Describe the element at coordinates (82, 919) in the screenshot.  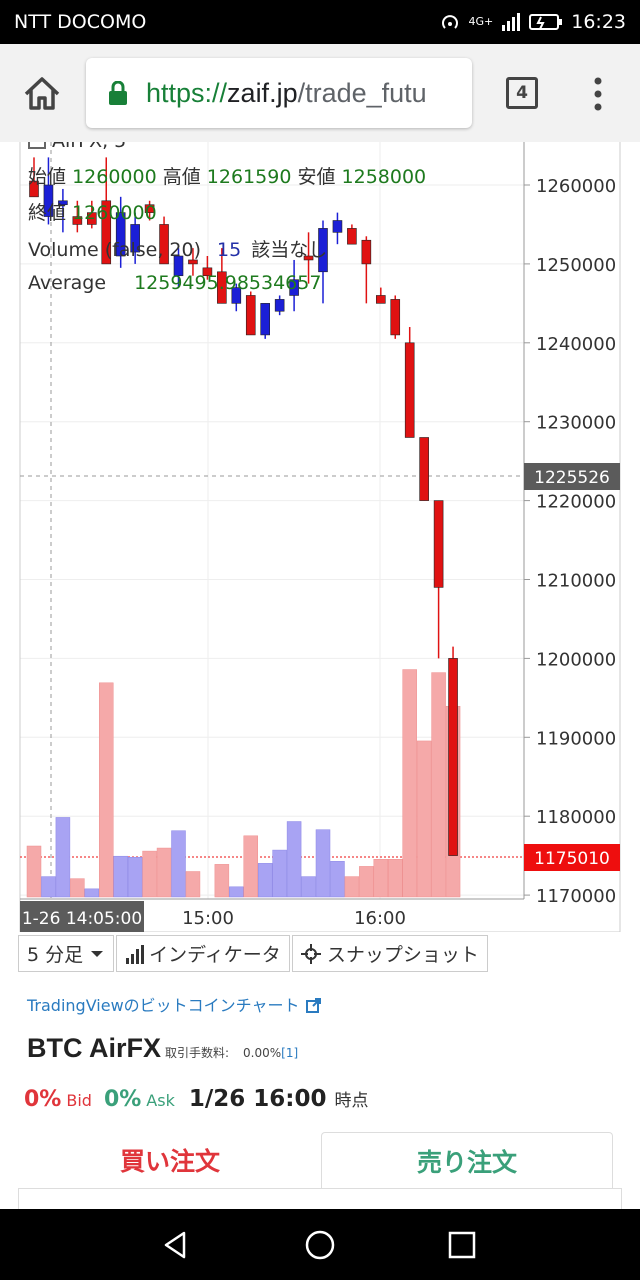
I see `svg-text: 1-26 14:05:00` at that location.